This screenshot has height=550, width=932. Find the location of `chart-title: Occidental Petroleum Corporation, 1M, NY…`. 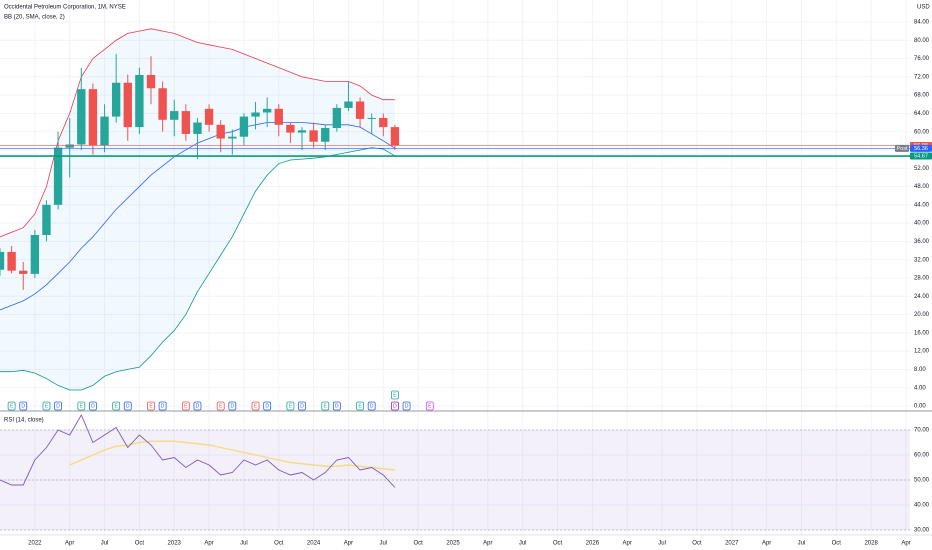

chart-title: Occidental Petroleum Corporation, 1M, NY… is located at coordinates (65, 8).